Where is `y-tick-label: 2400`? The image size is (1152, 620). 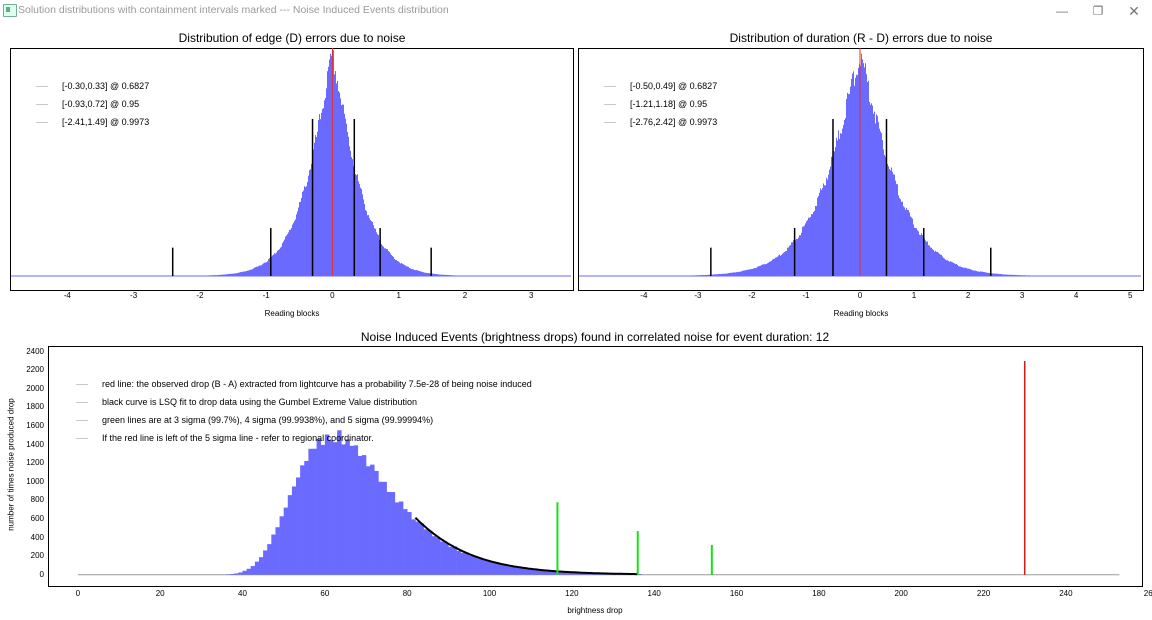
y-tick-label: 2400 is located at coordinates (35, 351).